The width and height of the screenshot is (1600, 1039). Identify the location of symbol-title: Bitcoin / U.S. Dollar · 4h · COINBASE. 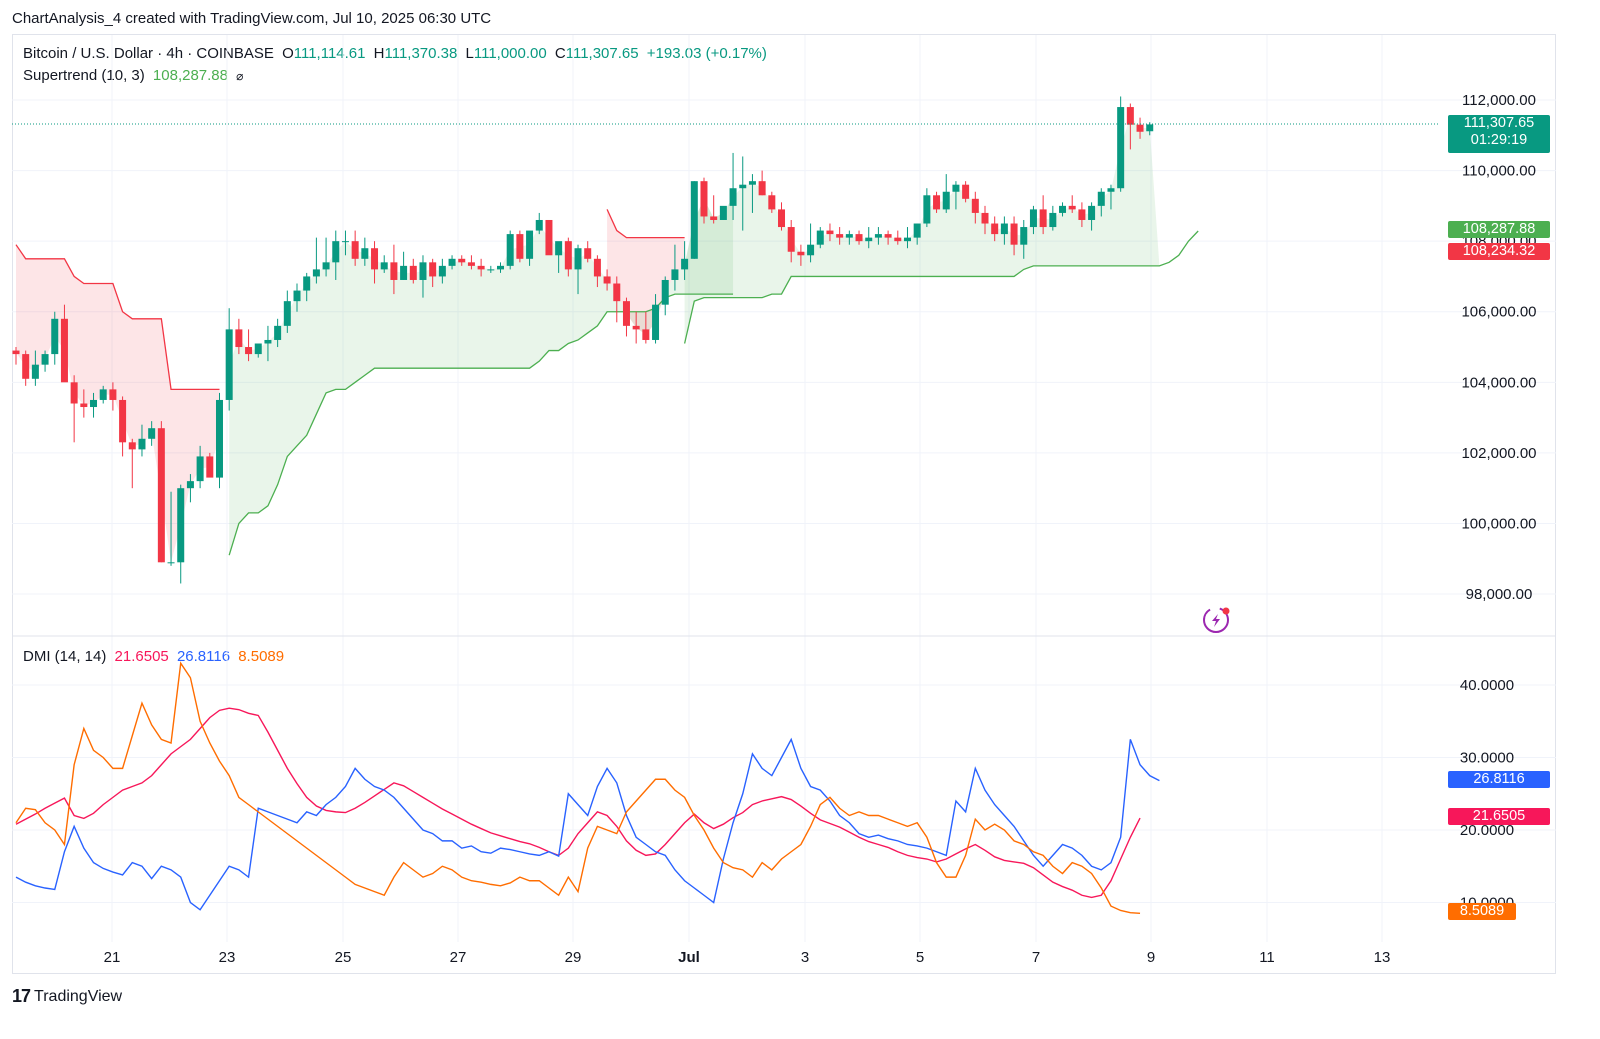
(148, 53).